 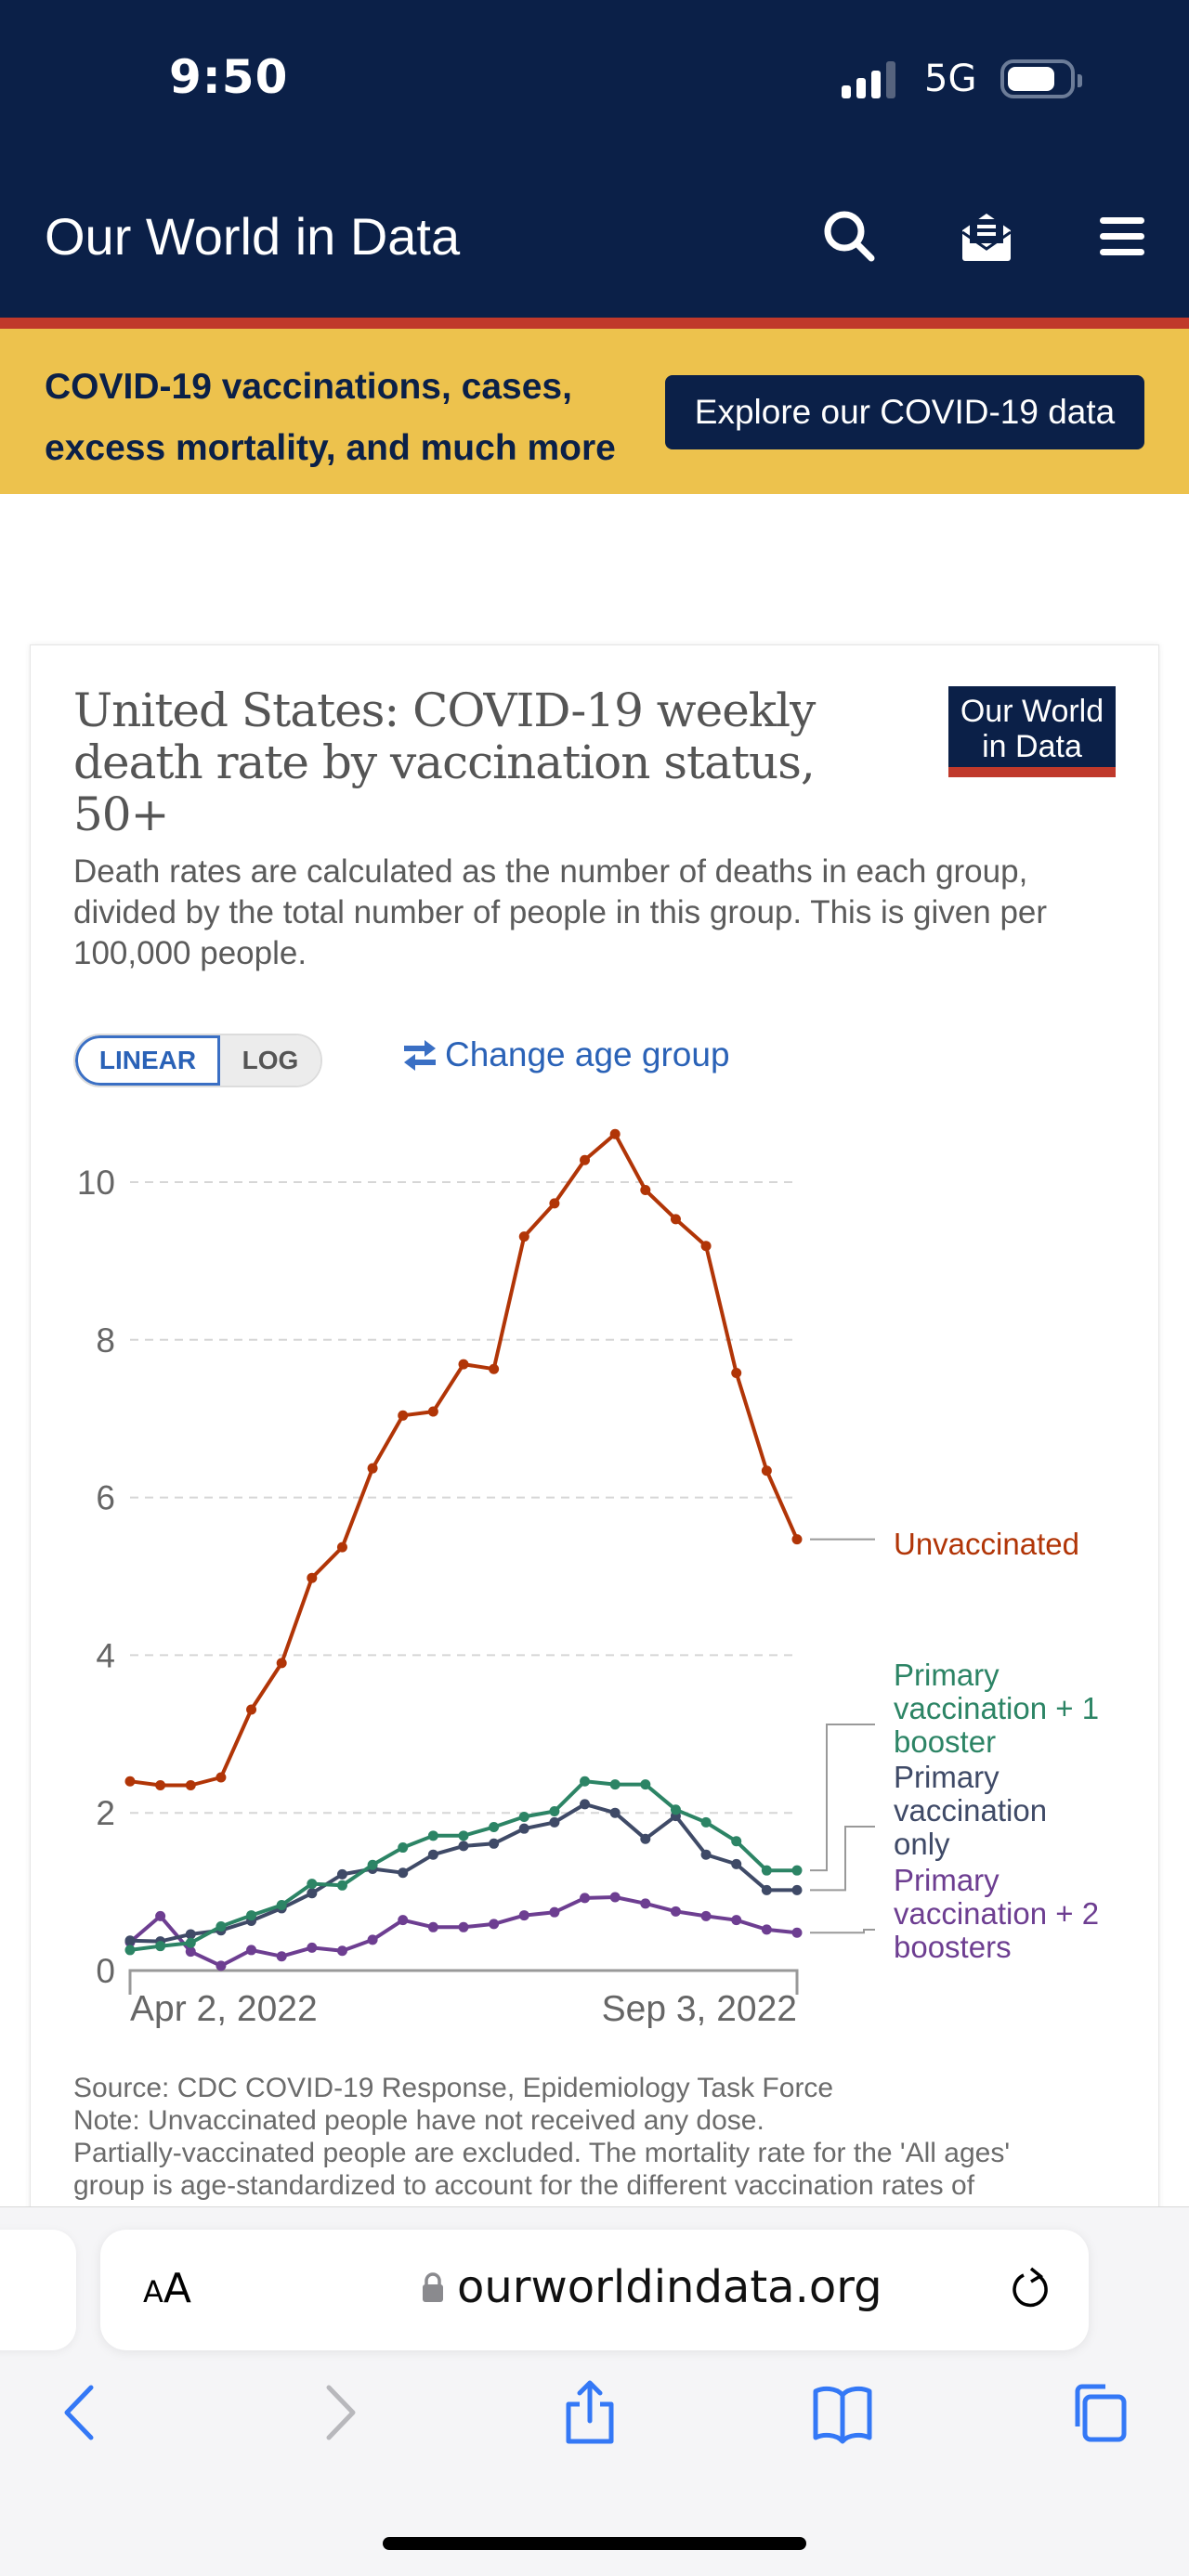 I want to click on newsletter-icon, so click(x=986, y=236).